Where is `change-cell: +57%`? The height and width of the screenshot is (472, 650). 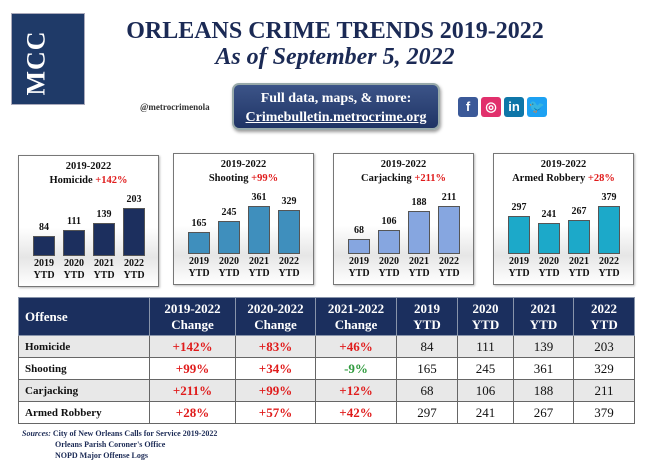
change-cell: +57% is located at coordinates (275, 412).